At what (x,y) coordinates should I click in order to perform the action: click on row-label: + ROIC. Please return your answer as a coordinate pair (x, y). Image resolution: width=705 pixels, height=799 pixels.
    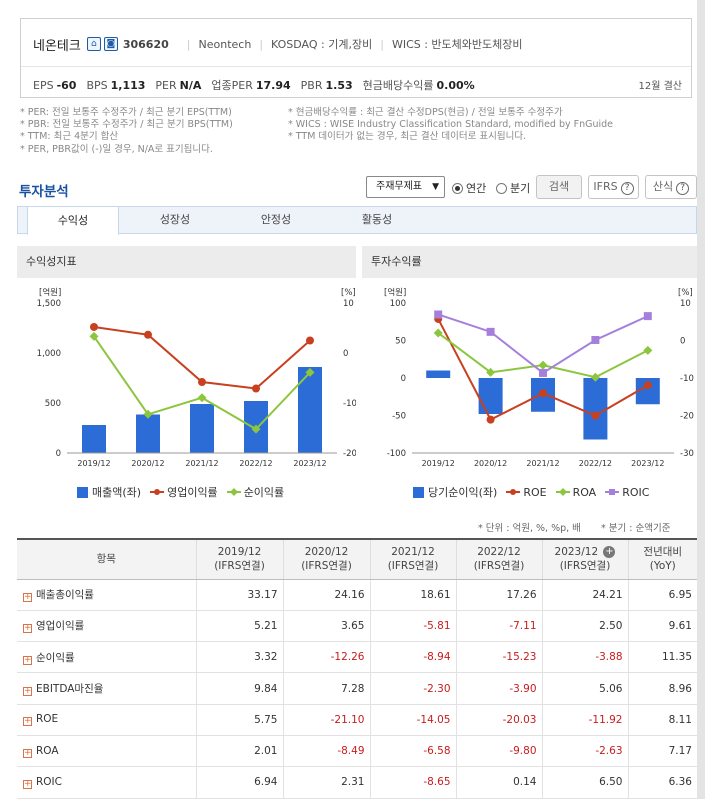
    Looking at the image, I should click on (106, 782).